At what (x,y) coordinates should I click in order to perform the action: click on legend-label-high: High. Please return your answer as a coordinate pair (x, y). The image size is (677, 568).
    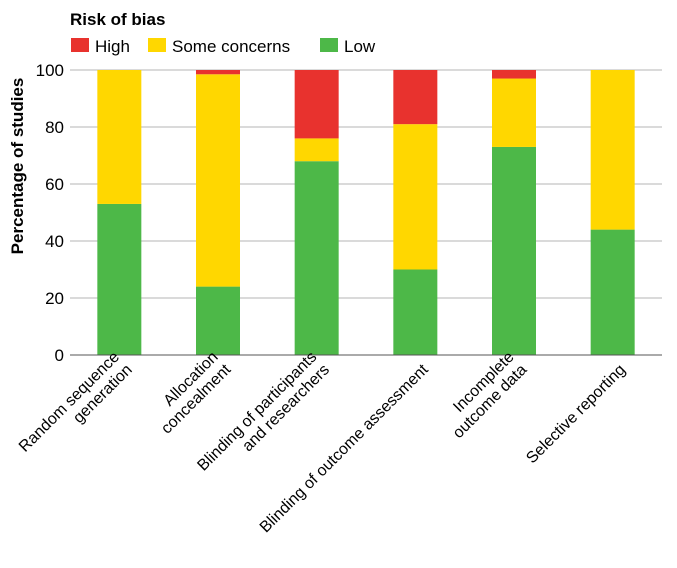
    Looking at the image, I should click on (112, 46).